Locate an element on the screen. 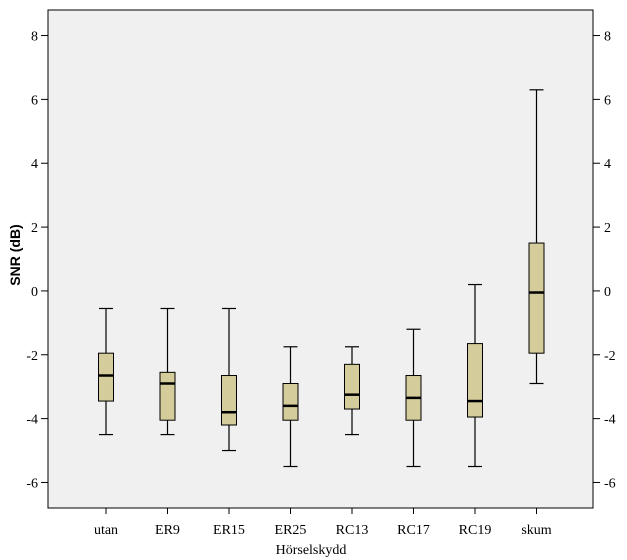 Image resolution: width=627 pixels, height=560 pixels. x-tick-label: ER15 is located at coordinates (229, 530).